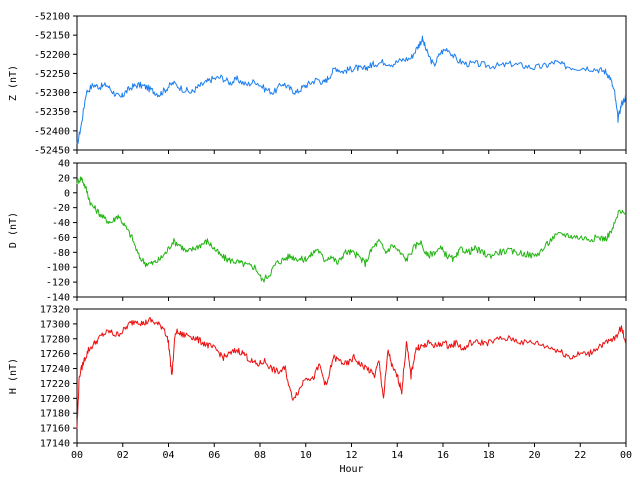 The image size is (640, 480). I want to click on y-tick-label: -20, so click(61, 208).